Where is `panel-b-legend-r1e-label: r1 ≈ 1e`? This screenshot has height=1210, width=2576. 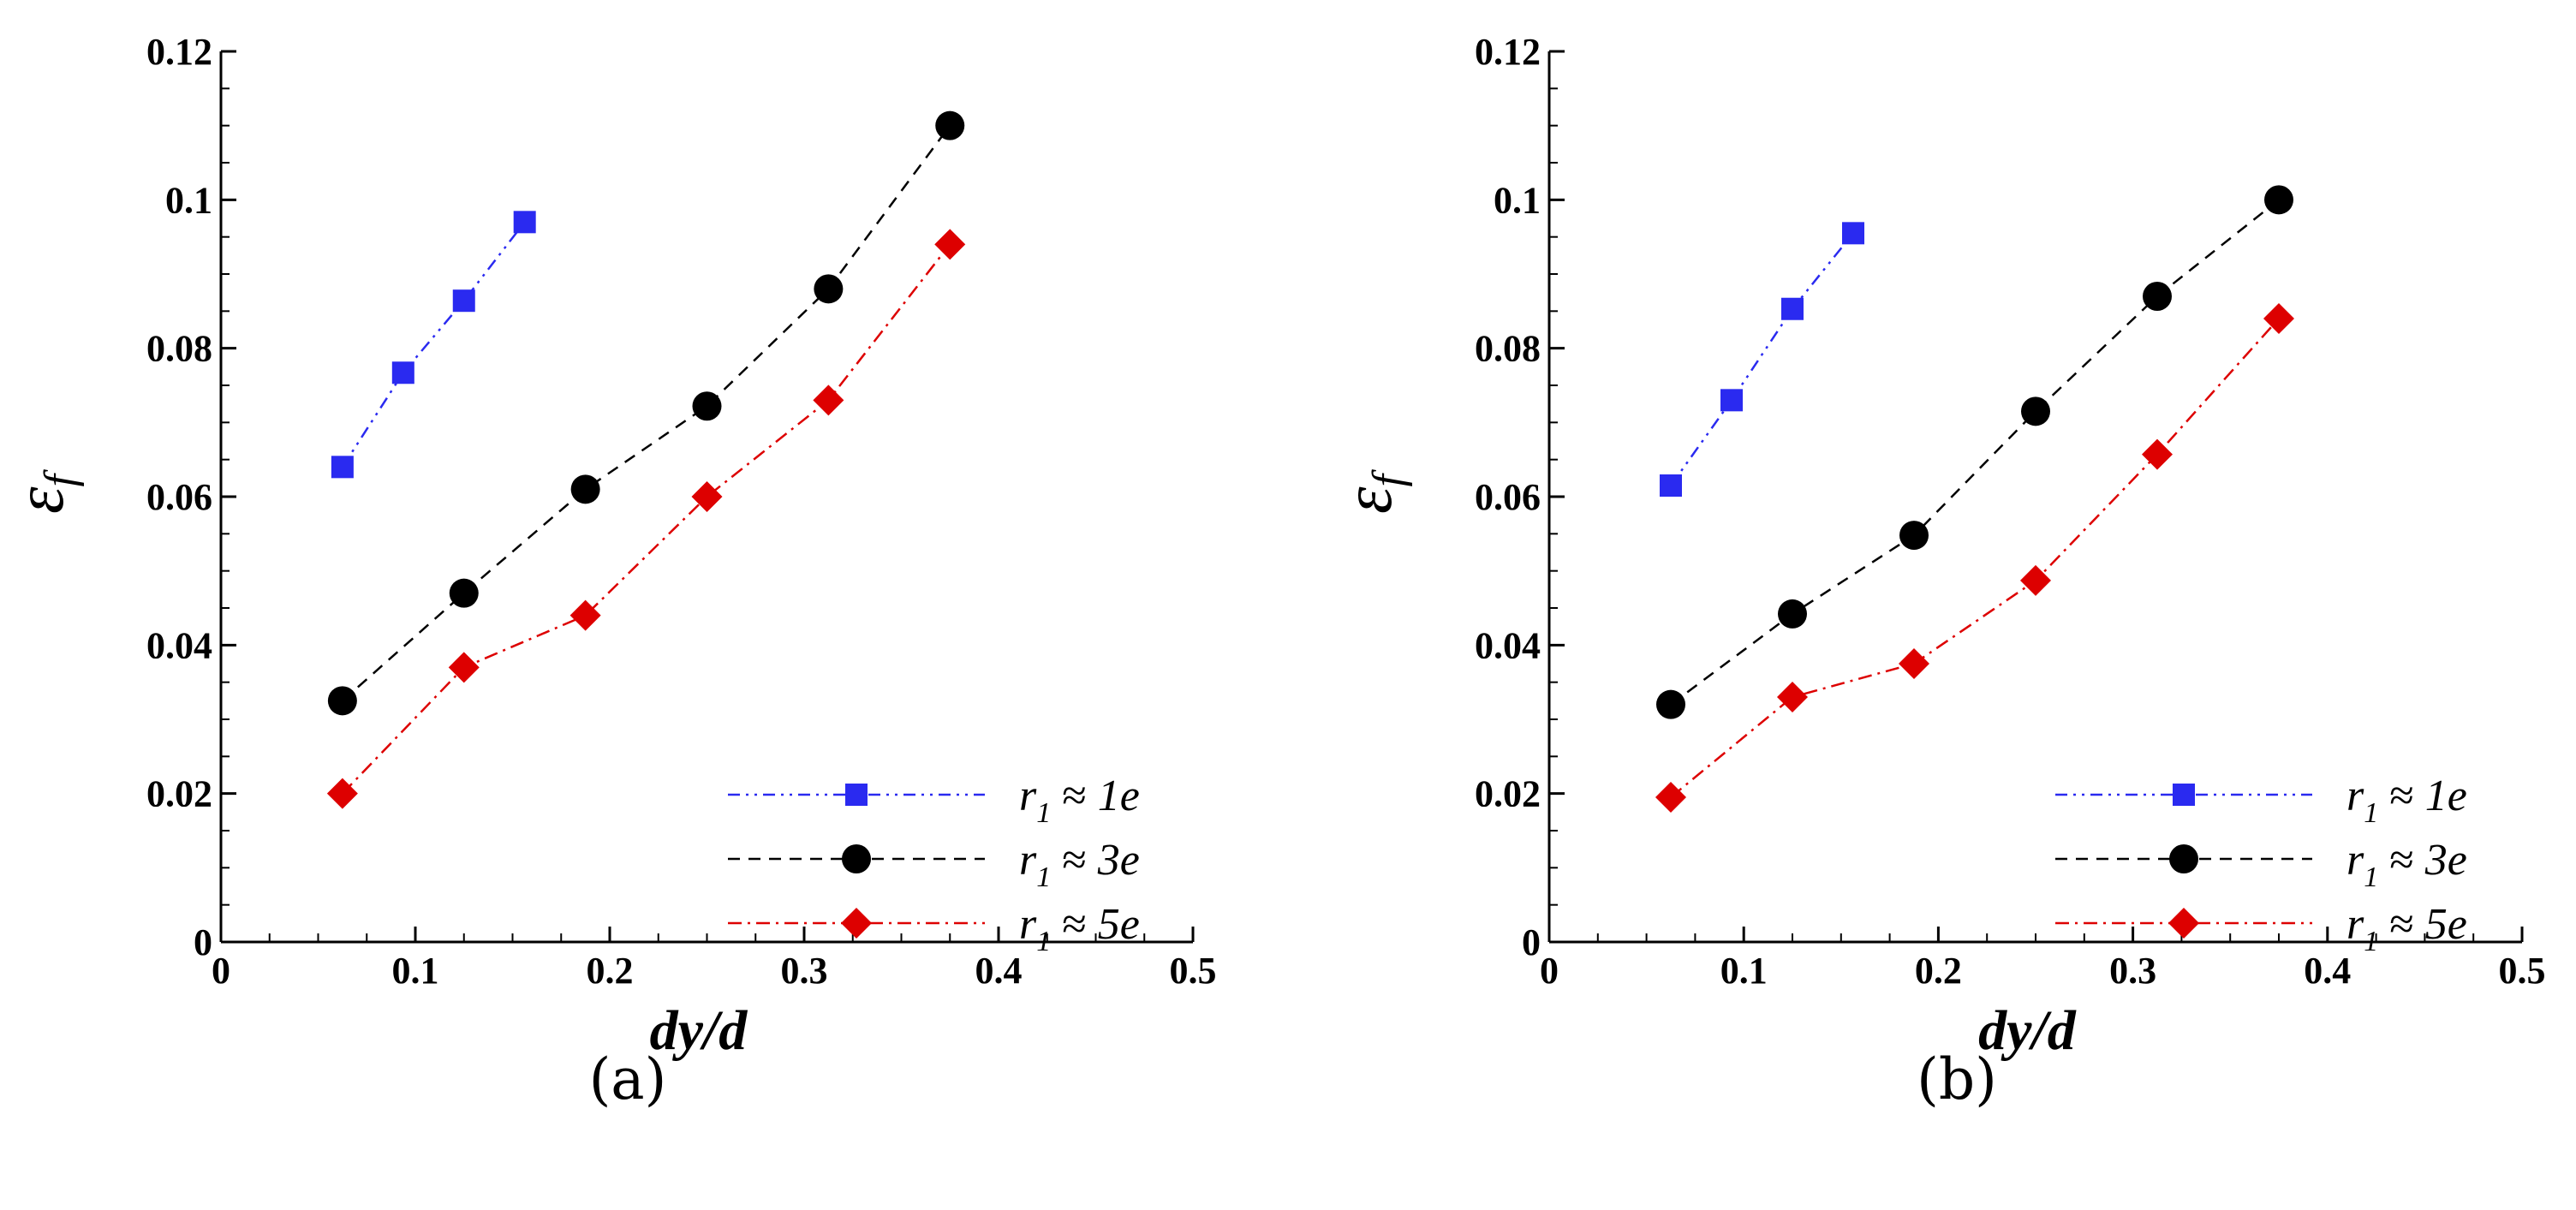 panel-b-legend-r1e-label: r1 ≈ 1e is located at coordinates (2406, 800).